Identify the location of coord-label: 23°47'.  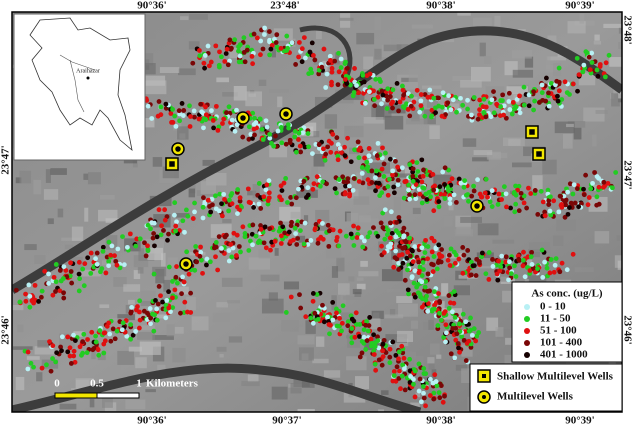
(6, 159).